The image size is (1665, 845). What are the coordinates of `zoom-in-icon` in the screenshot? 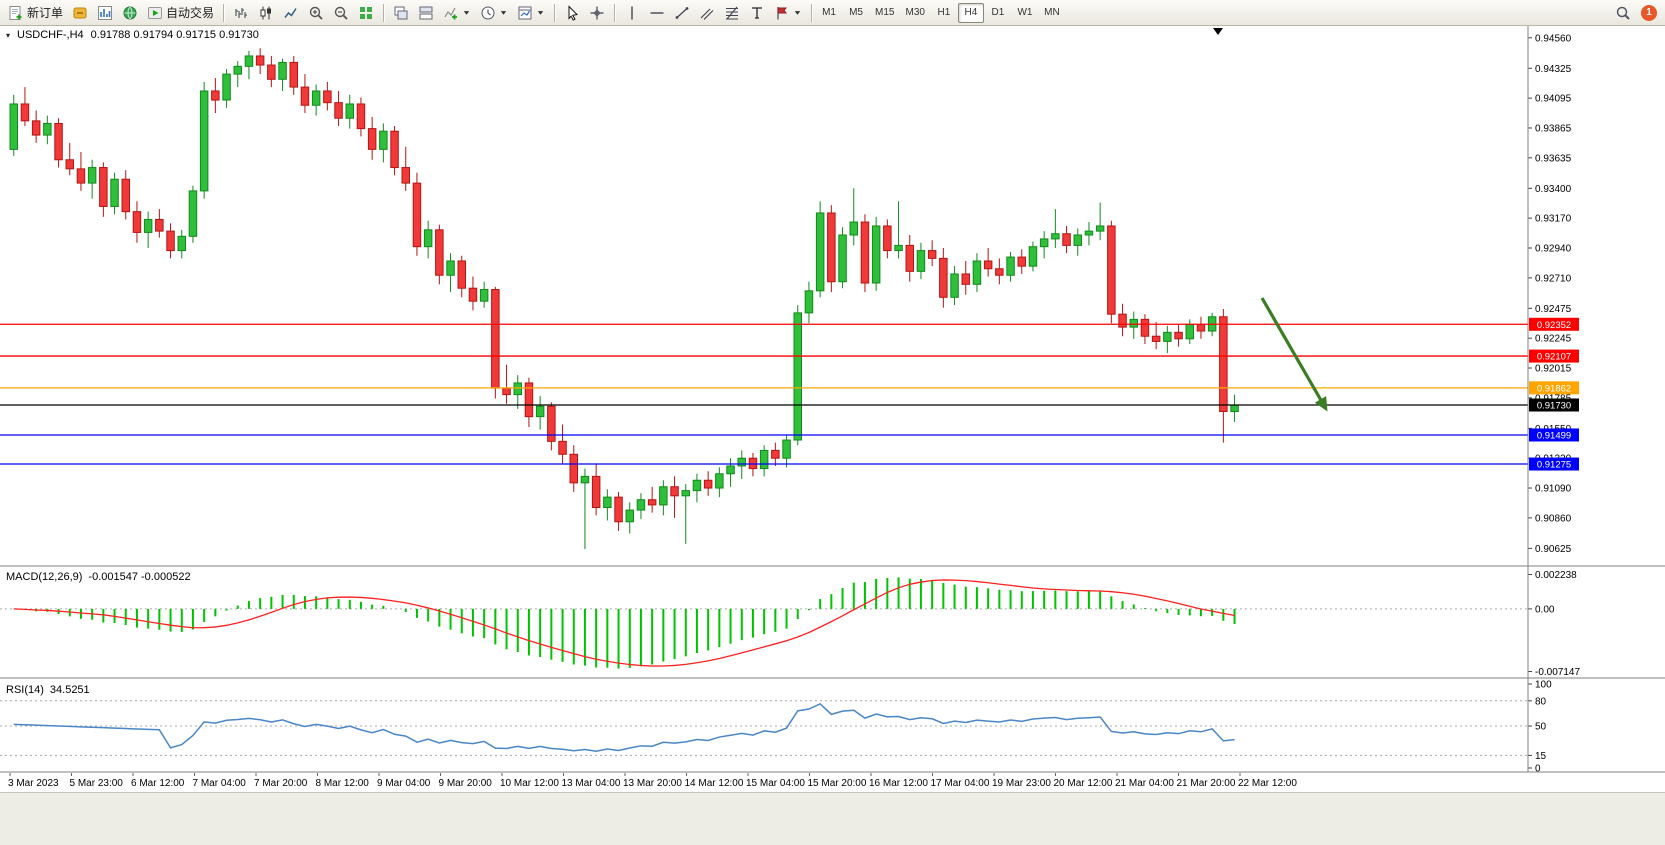 It's located at (316, 13).